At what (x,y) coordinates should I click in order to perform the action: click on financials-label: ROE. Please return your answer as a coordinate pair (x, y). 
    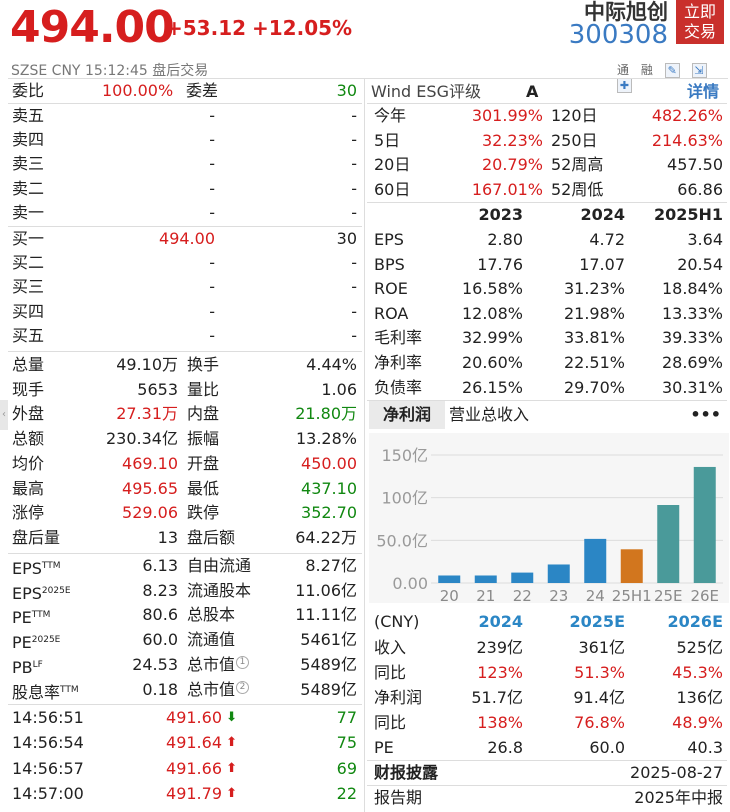
    Looking at the image, I should click on (391, 289).